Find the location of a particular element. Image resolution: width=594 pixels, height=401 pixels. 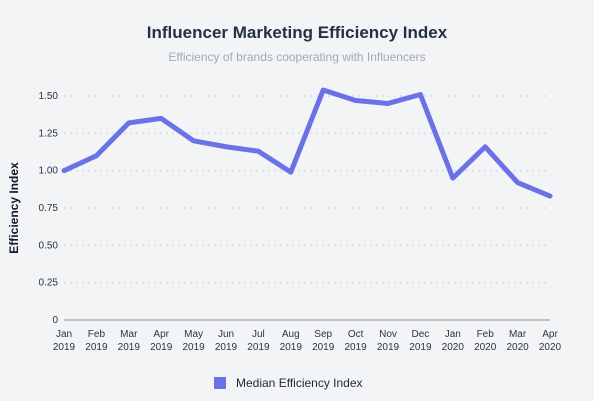

chart-title: Influencer Marketing Efficiency Index is located at coordinates (297, 32).